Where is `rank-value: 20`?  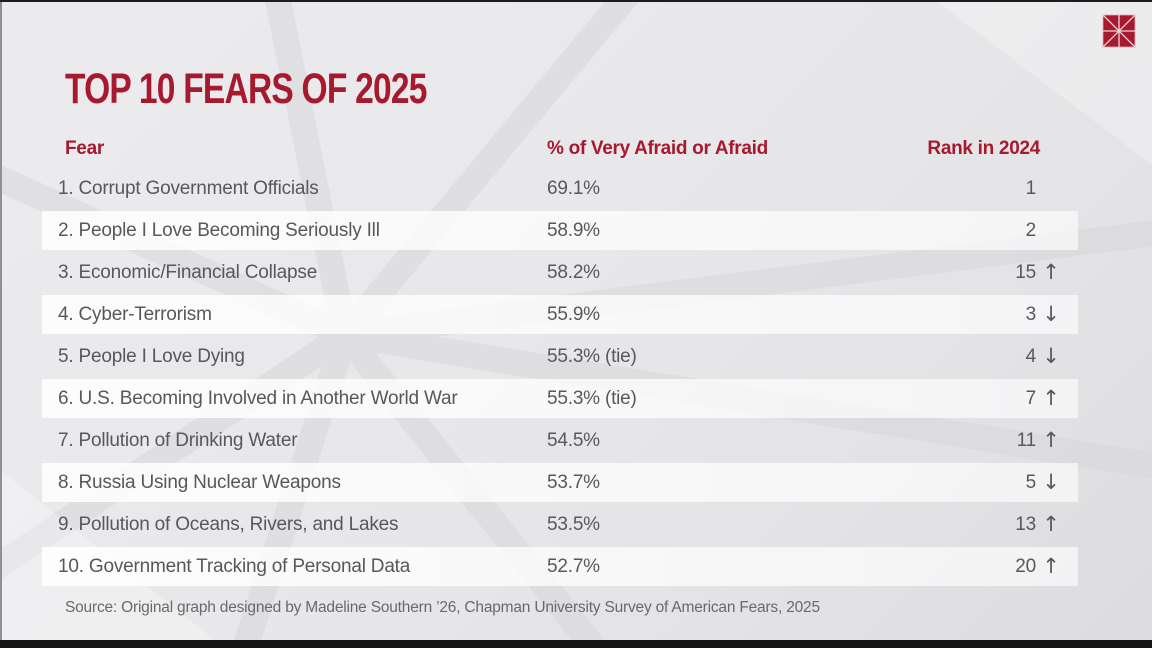
rank-value: 20 is located at coordinates (1025, 566).